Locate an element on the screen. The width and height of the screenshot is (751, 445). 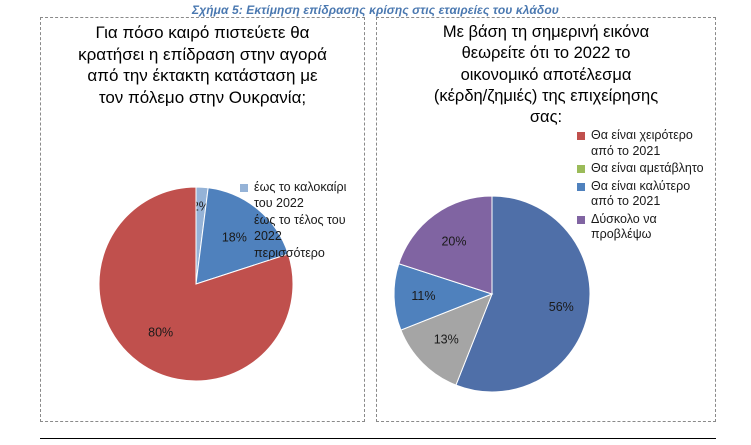
legend-label: Θα είναι αμετάβλητο is located at coordinates (647, 168).